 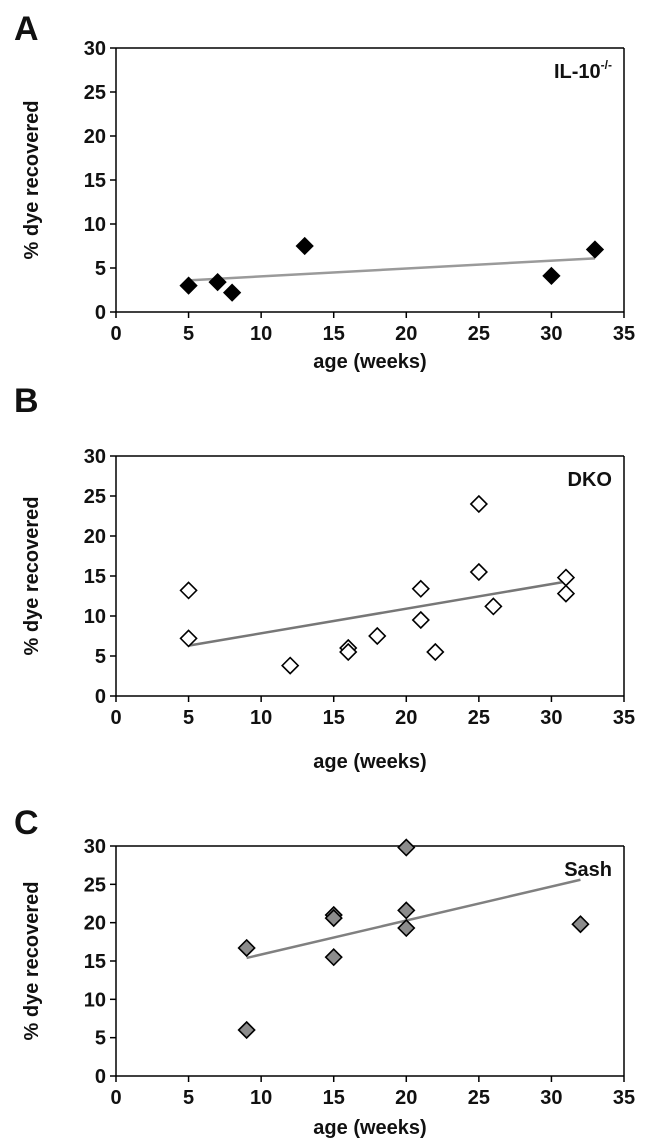 I want to click on annotation-main: DKO, so click(x=590, y=480).